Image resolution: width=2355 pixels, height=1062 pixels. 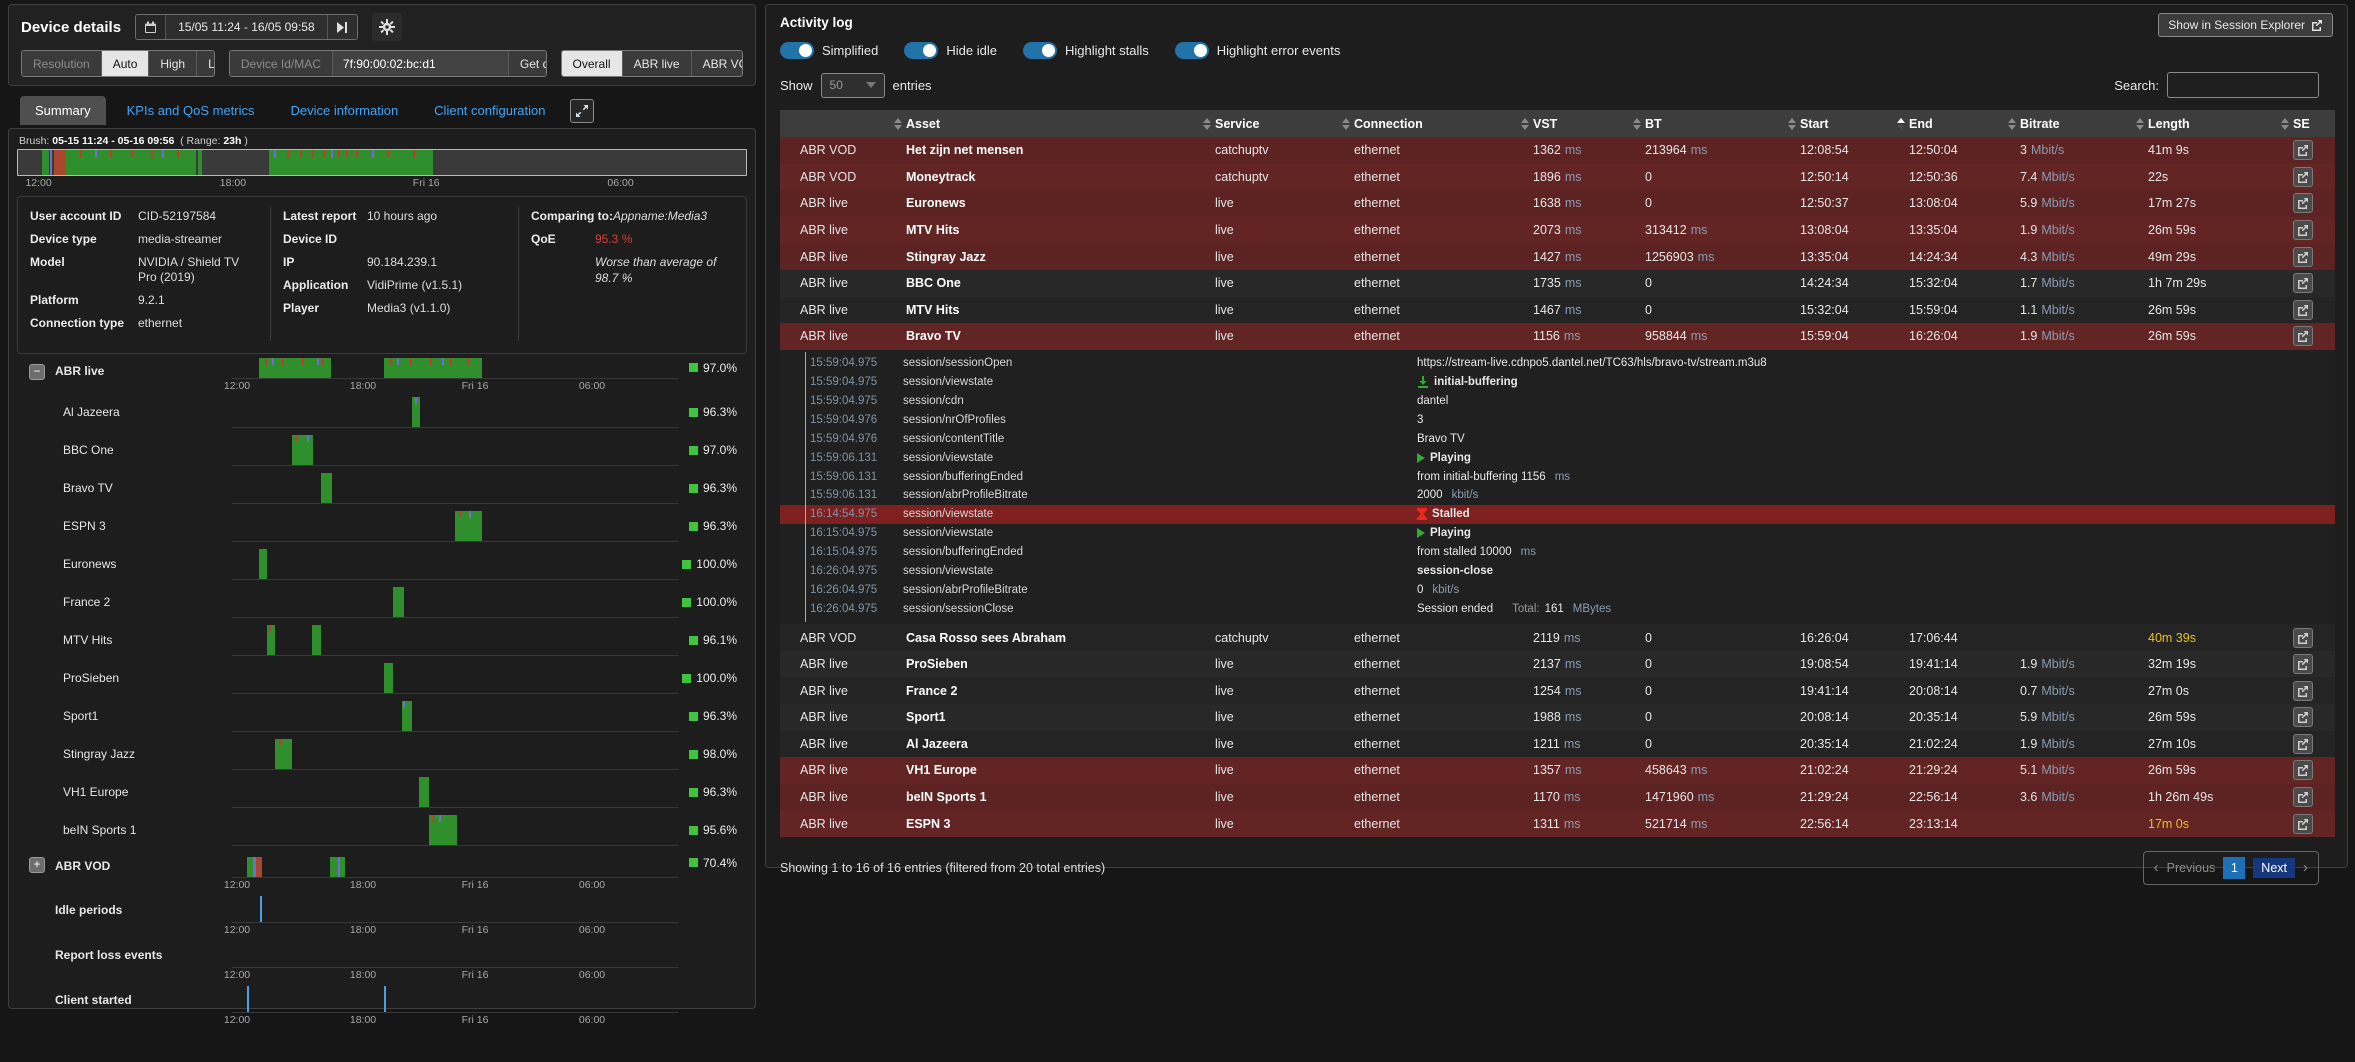 What do you see at coordinates (1106, 50) in the screenshot?
I see `toggle-label: Highlight stalls` at bounding box center [1106, 50].